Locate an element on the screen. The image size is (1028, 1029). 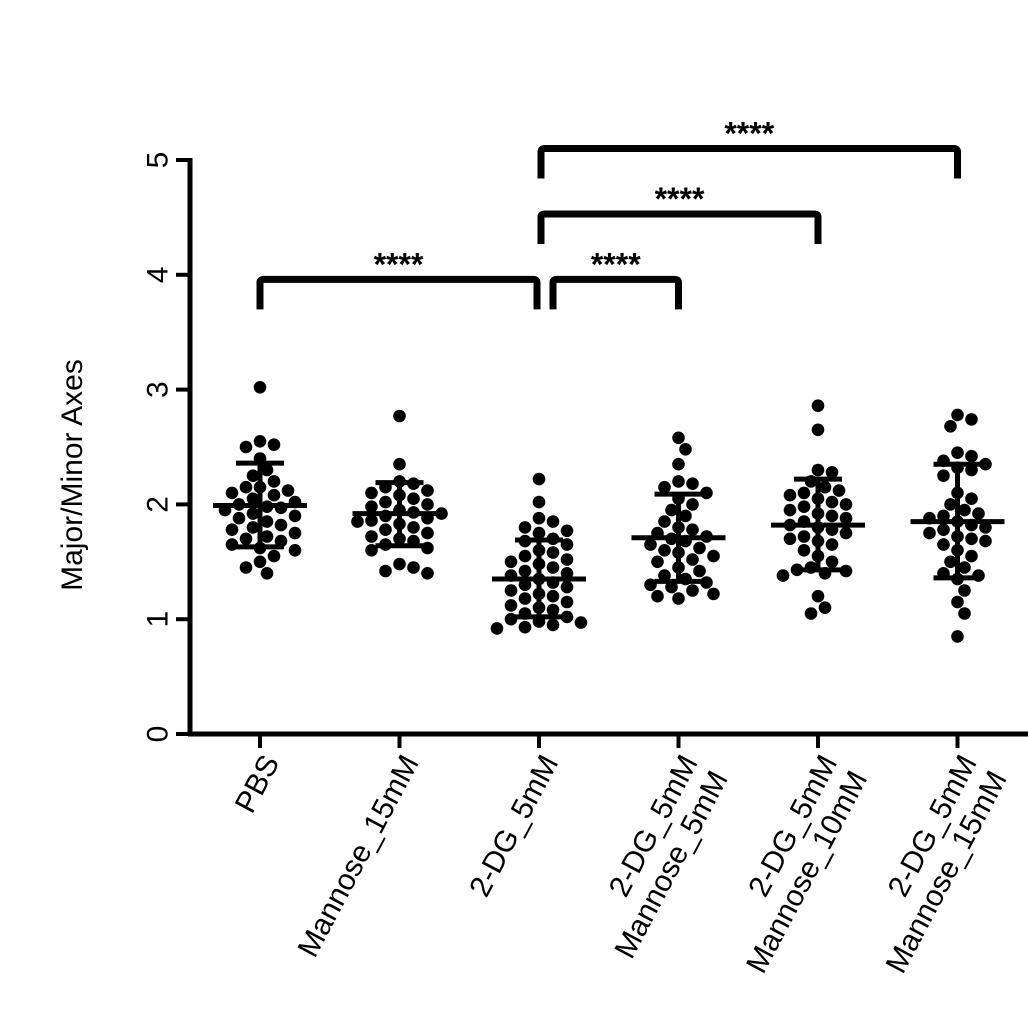
y-tick-label: 3 is located at coordinates (158, 389).